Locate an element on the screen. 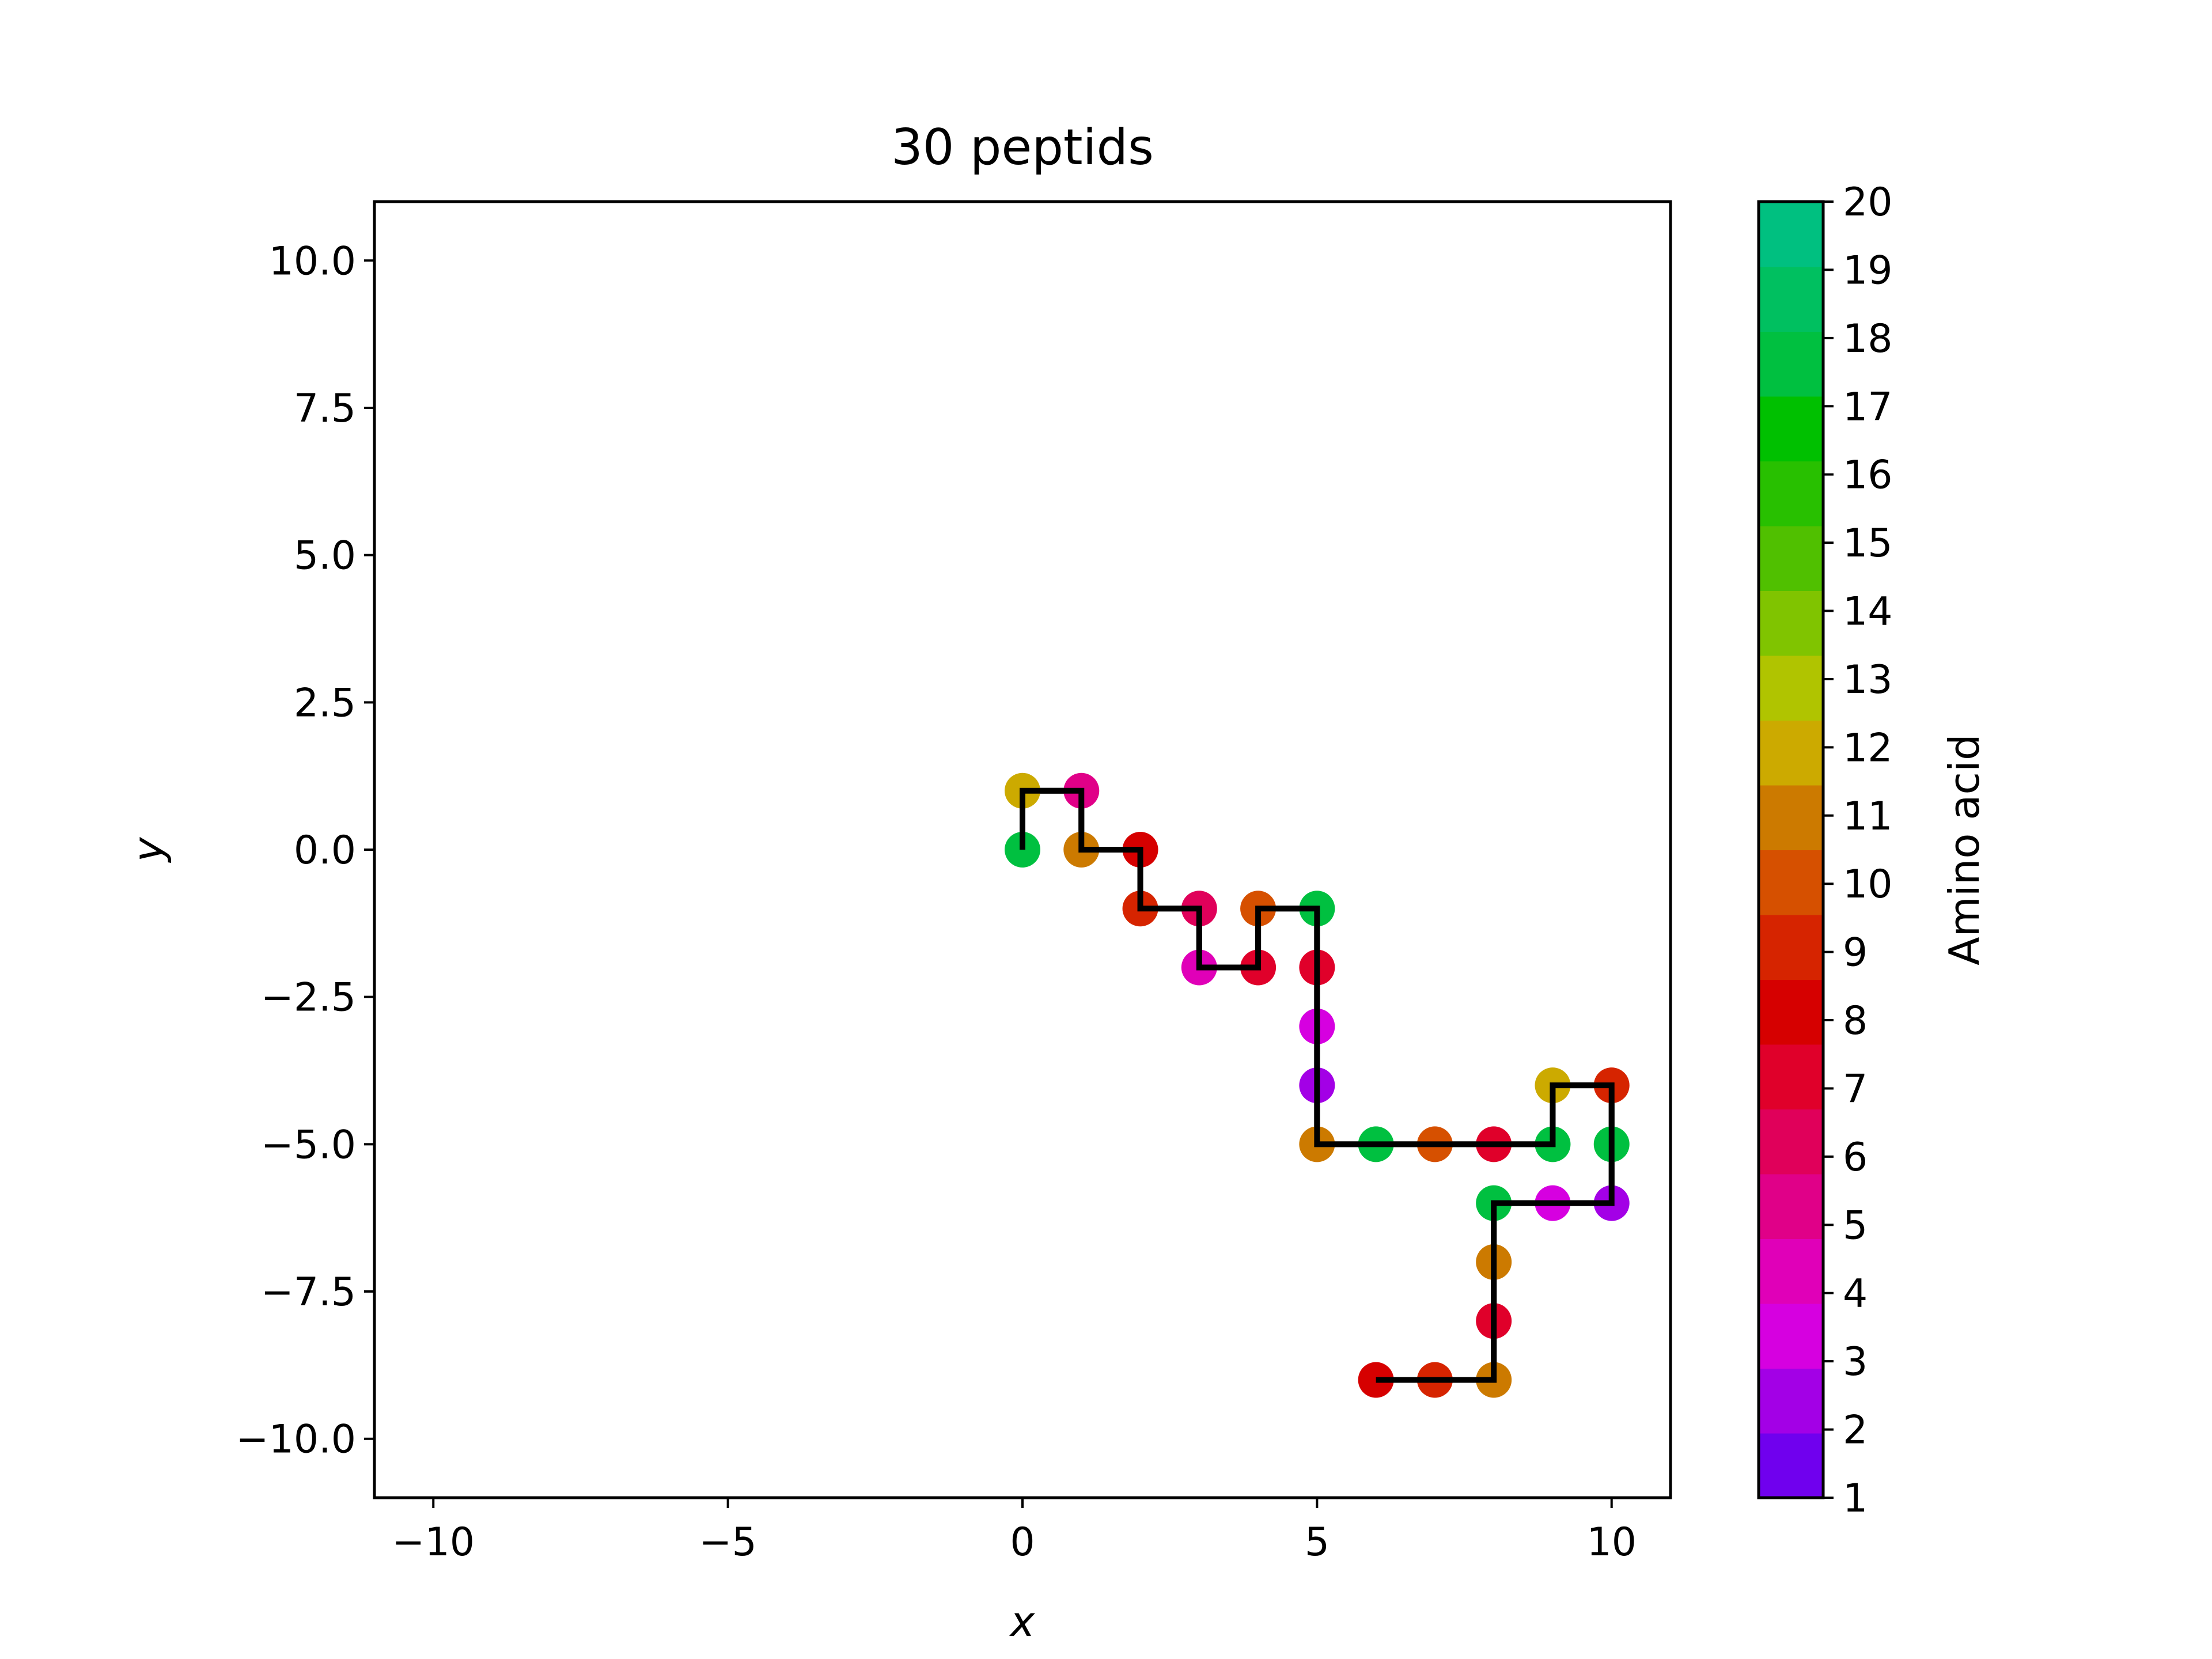 The image size is (2212, 1659). chain-line-overlay is located at coordinates (1317, 1085).